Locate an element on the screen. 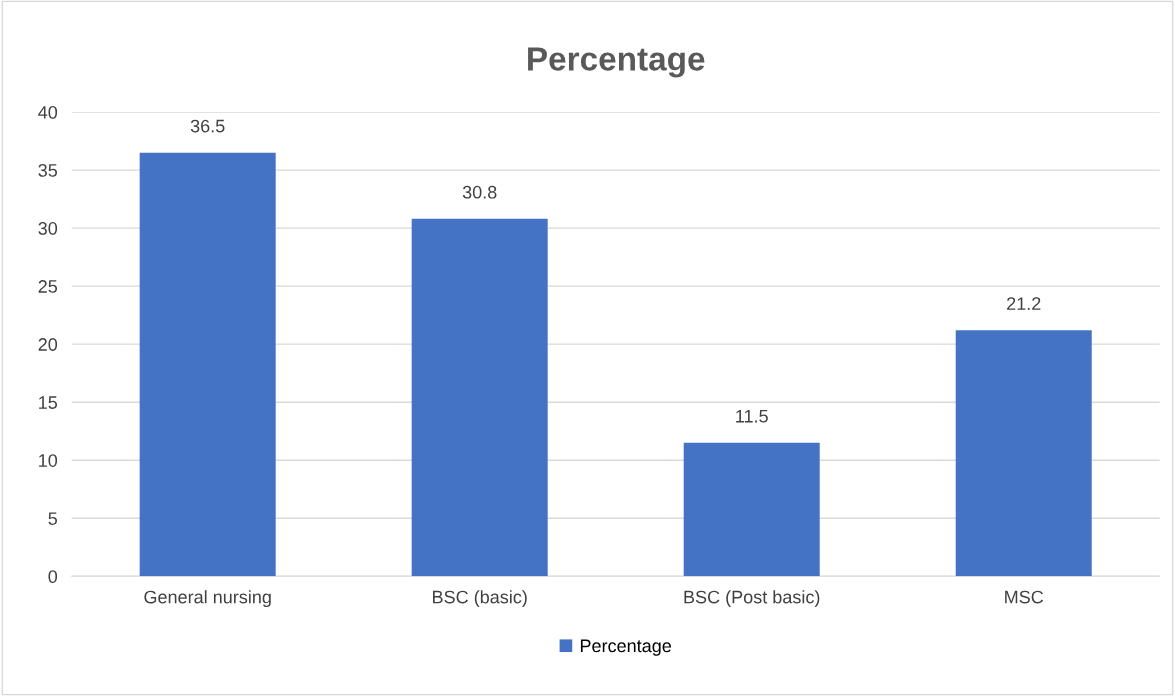  y-tick-label: 35 is located at coordinates (48, 170).